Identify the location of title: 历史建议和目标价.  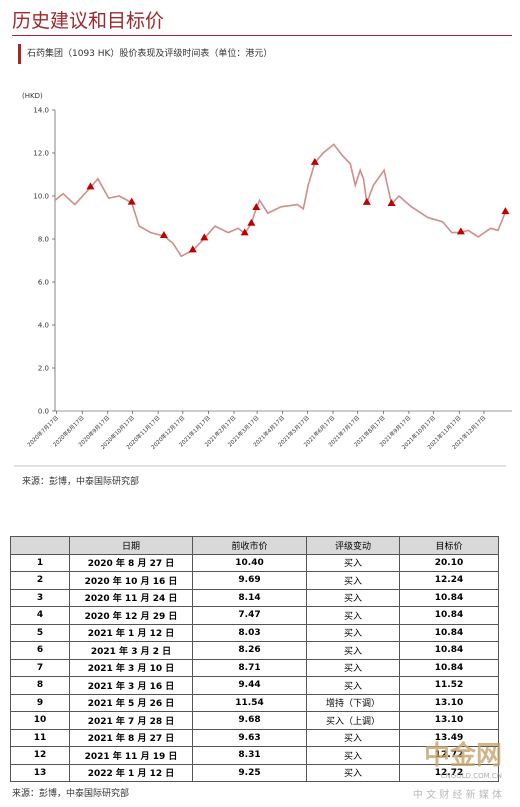
(88, 21).